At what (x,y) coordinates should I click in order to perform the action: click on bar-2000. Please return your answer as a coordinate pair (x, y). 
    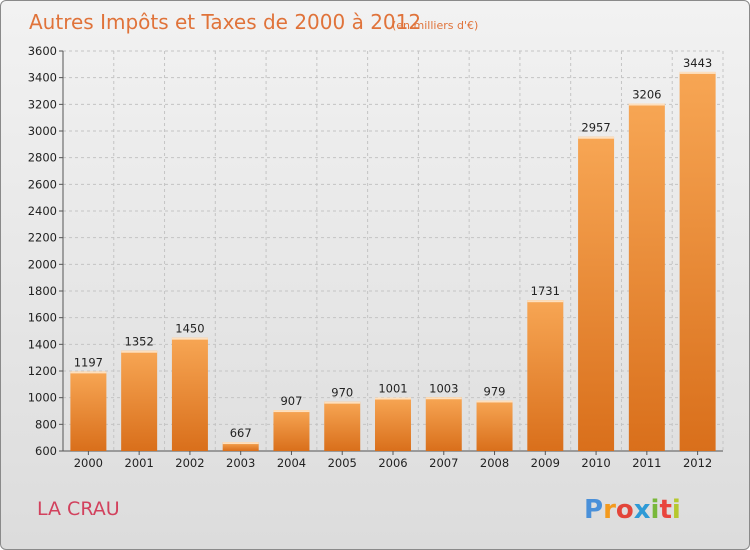
    Looking at the image, I should click on (88, 411).